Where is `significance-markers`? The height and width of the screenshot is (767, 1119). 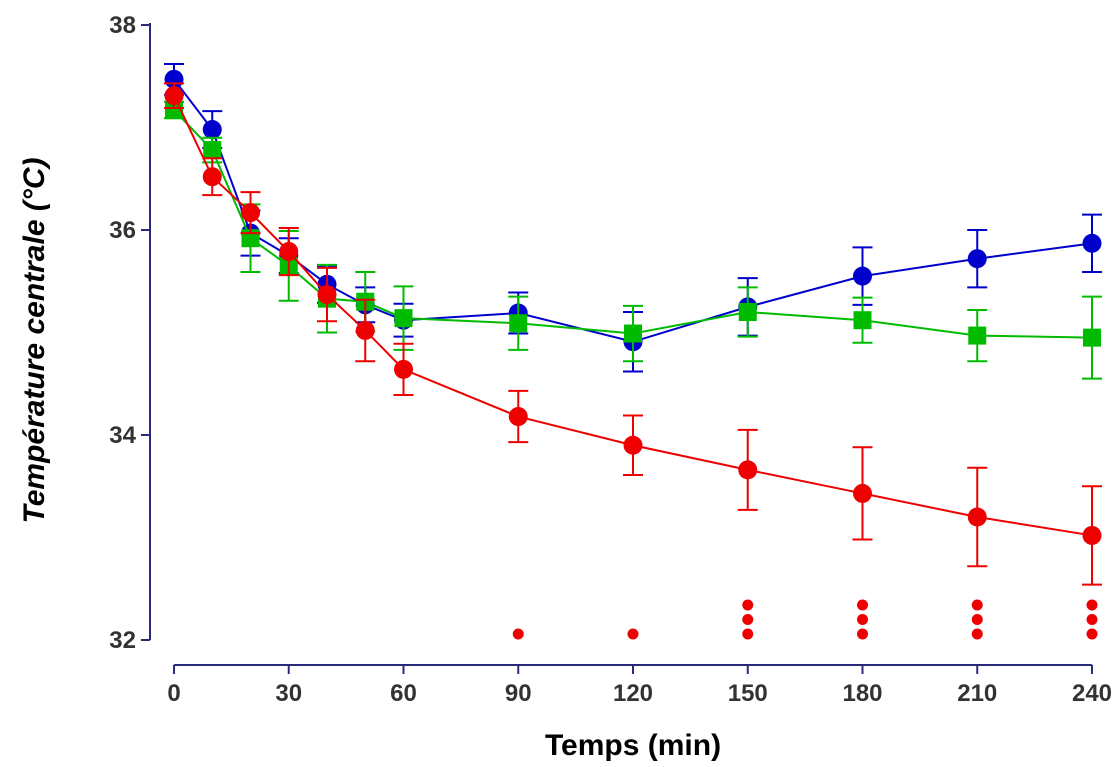 significance-markers is located at coordinates (805, 619).